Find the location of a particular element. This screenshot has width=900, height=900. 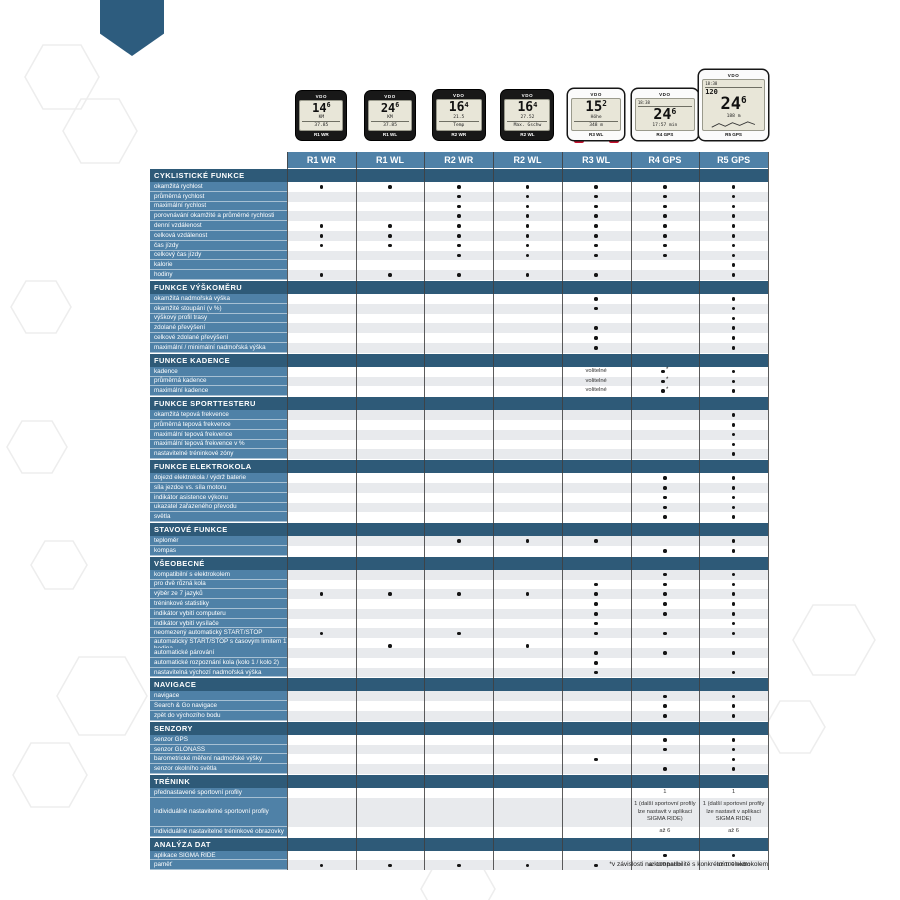

table-row: denní vzdálenost is located at coordinates (459, 226).